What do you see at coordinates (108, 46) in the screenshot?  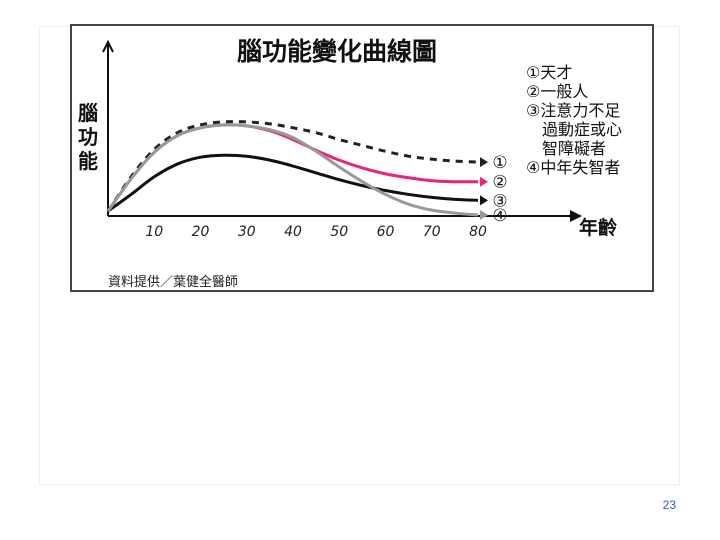 I see `y-axis-arrow` at bounding box center [108, 46].